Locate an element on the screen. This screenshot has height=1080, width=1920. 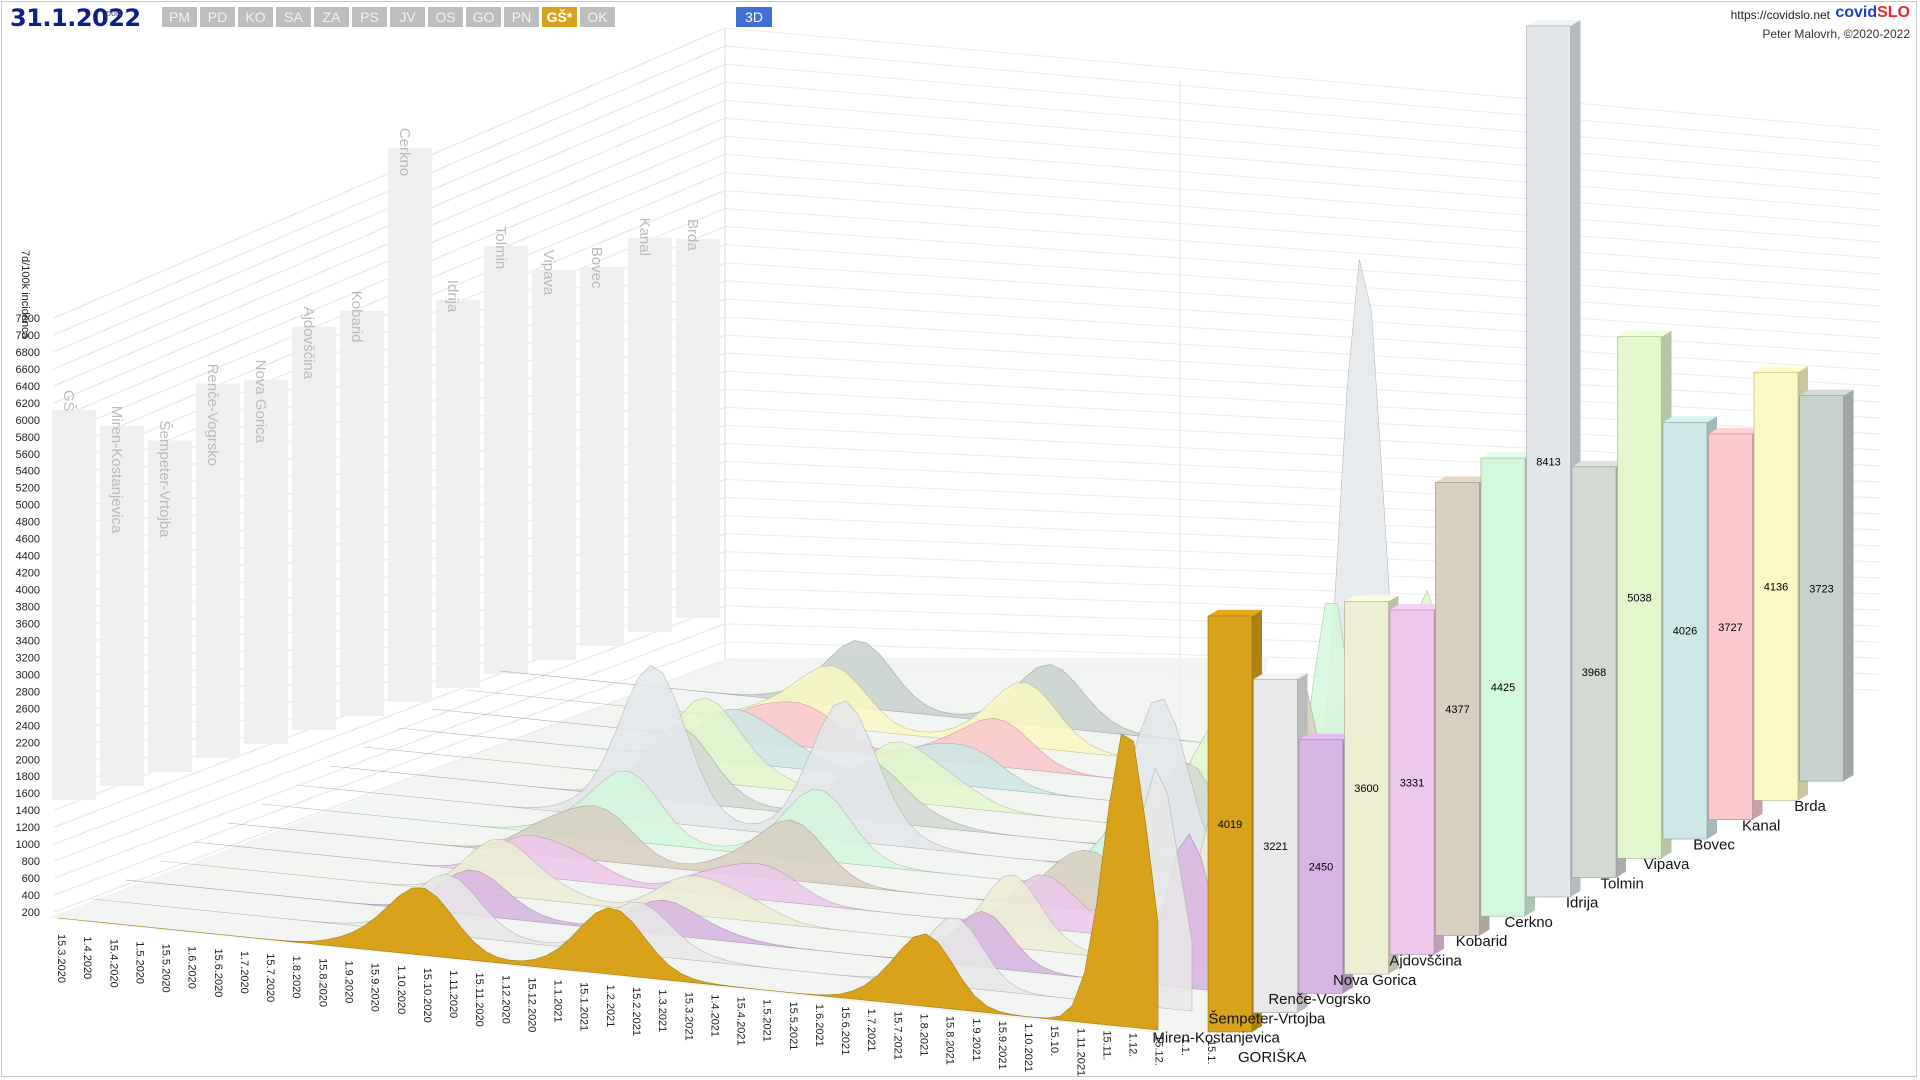
y-tick-label: 6000 is located at coordinates (28, 421).